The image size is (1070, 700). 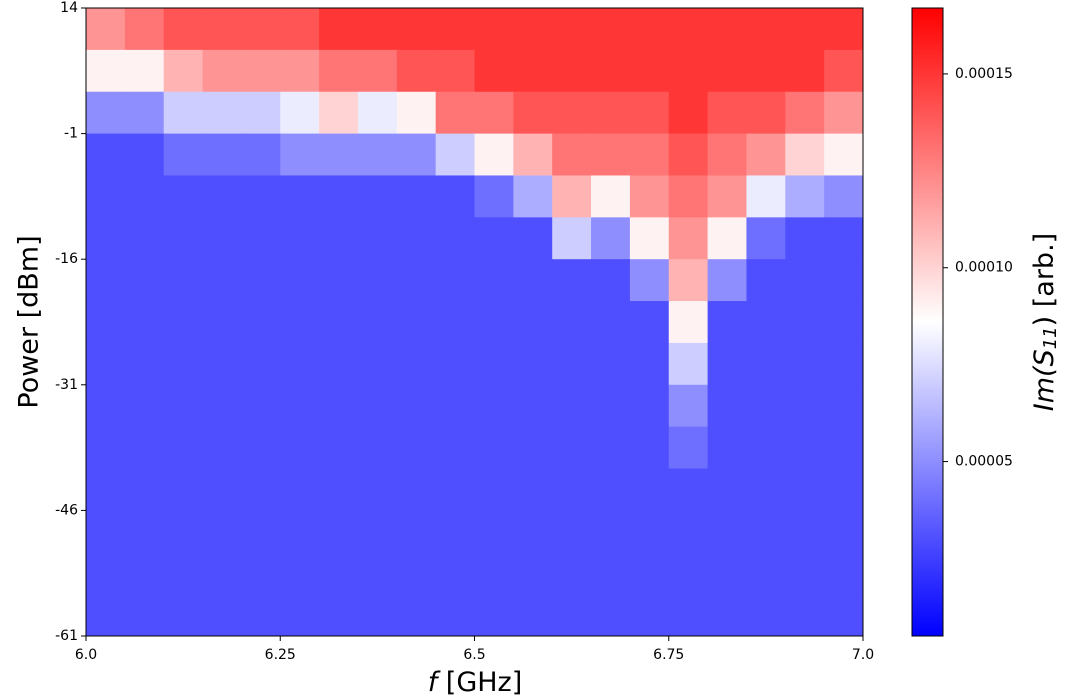 What do you see at coordinates (66, 259) in the screenshot?
I see `y-tick-label: -16` at bounding box center [66, 259].